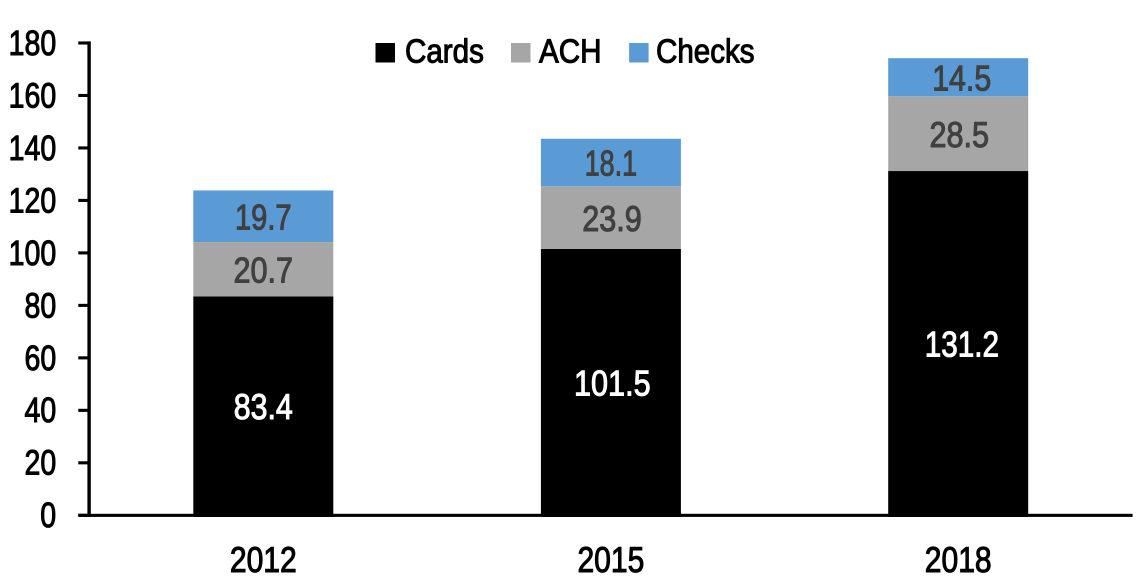 This screenshot has height=588, width=1136. Describe the element at coordinates (263, 406) in the screenshot. I see `svg-text: 83.4` at that location.